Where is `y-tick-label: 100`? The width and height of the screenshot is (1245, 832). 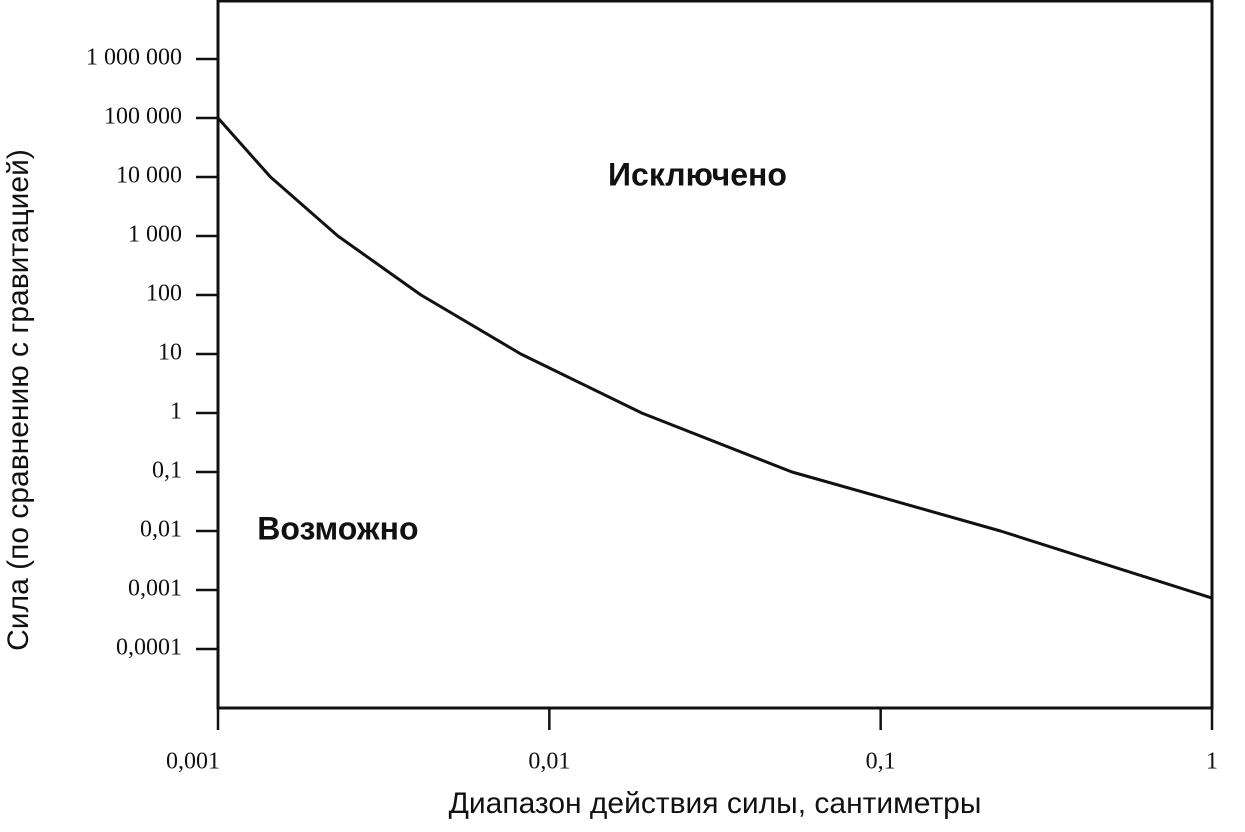 y-tick-label: 100 is located at coordinates (164, 294).